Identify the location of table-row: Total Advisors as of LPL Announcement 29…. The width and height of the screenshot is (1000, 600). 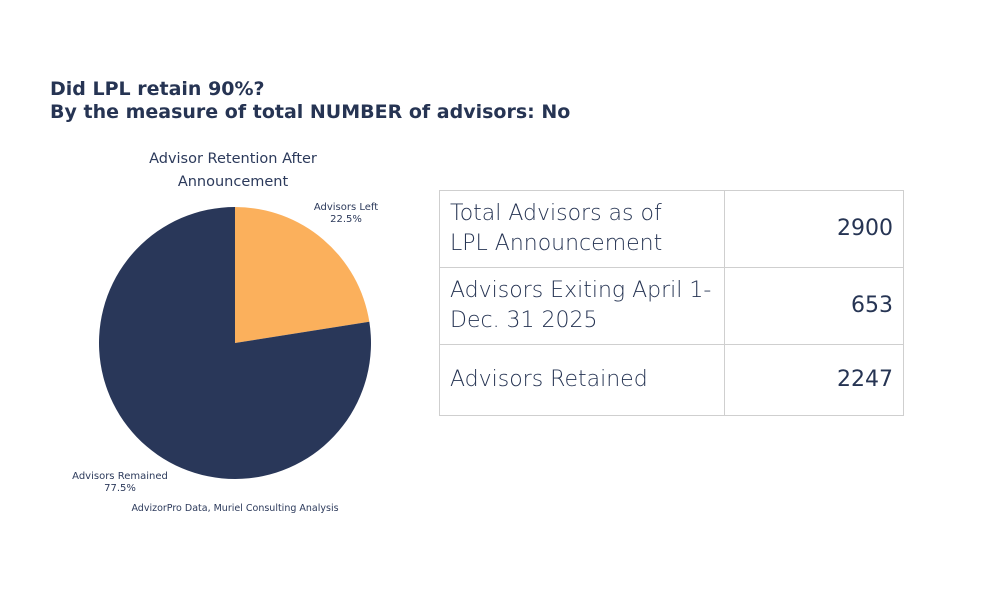
(671, 229).